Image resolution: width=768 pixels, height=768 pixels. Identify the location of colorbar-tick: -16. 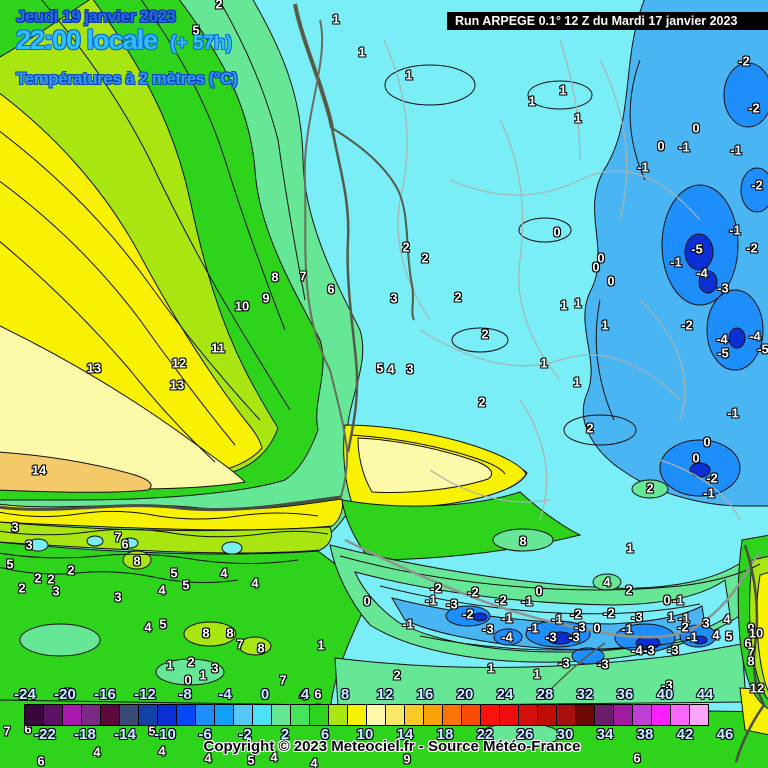
(105, 694).